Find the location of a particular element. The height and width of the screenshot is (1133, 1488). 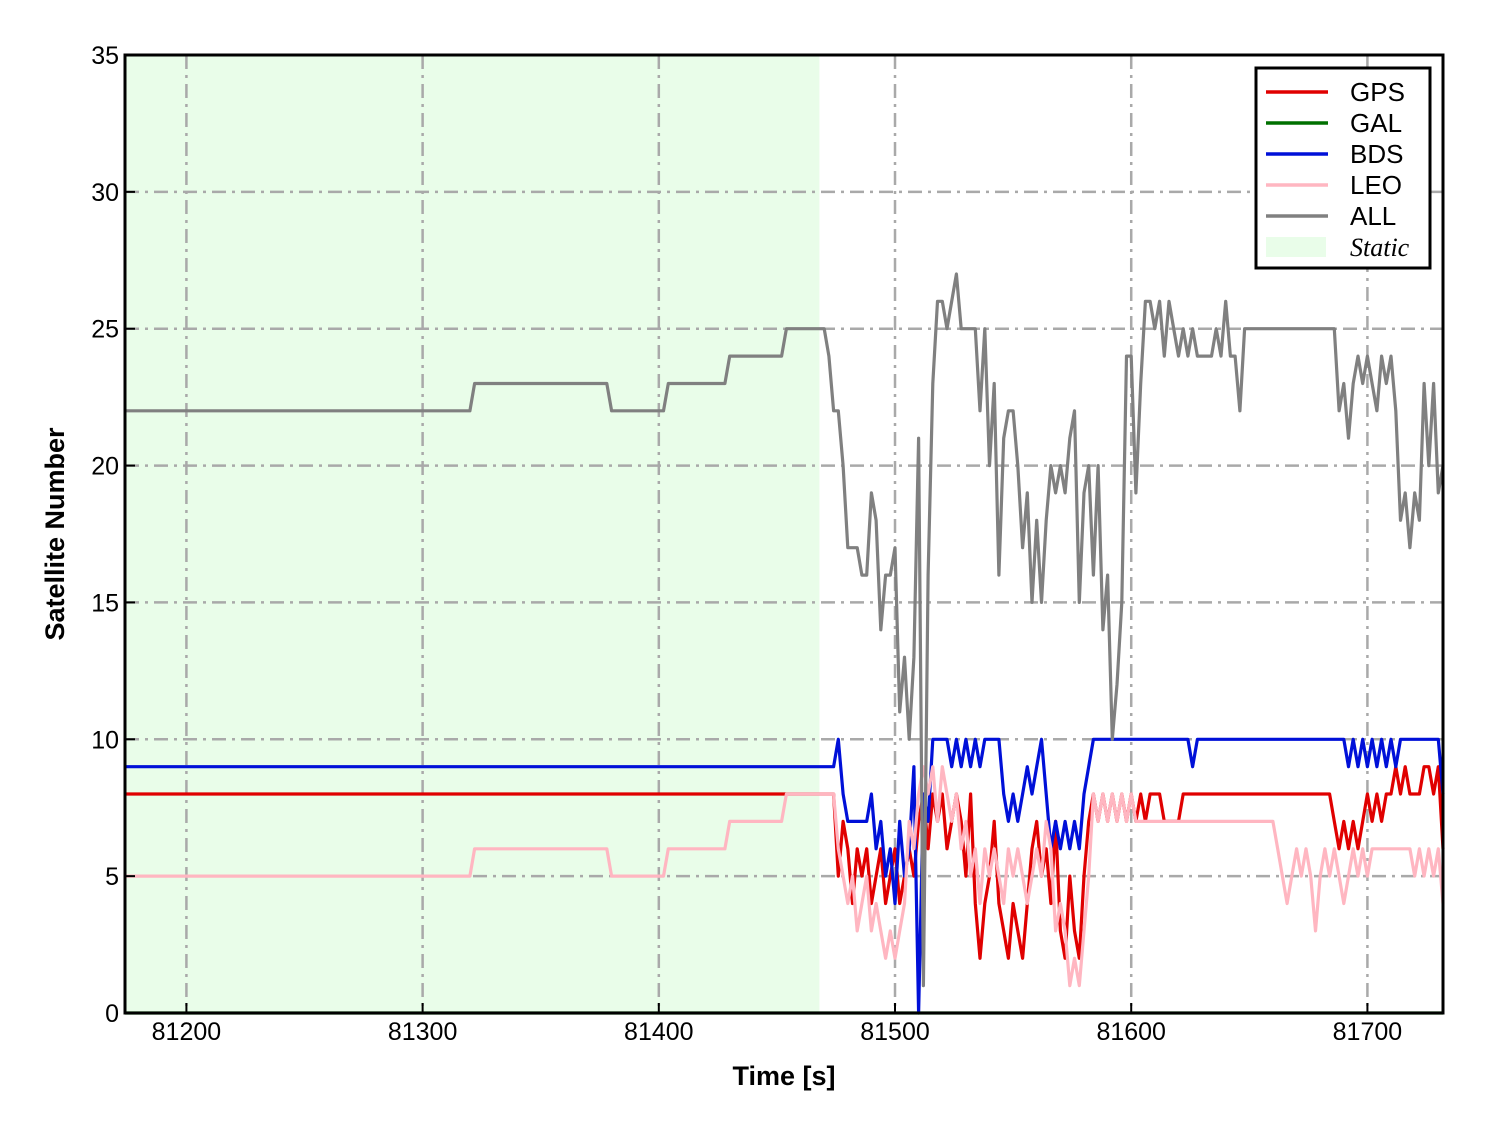

y-tick-label: 15 is located at coordinates (105, 603).